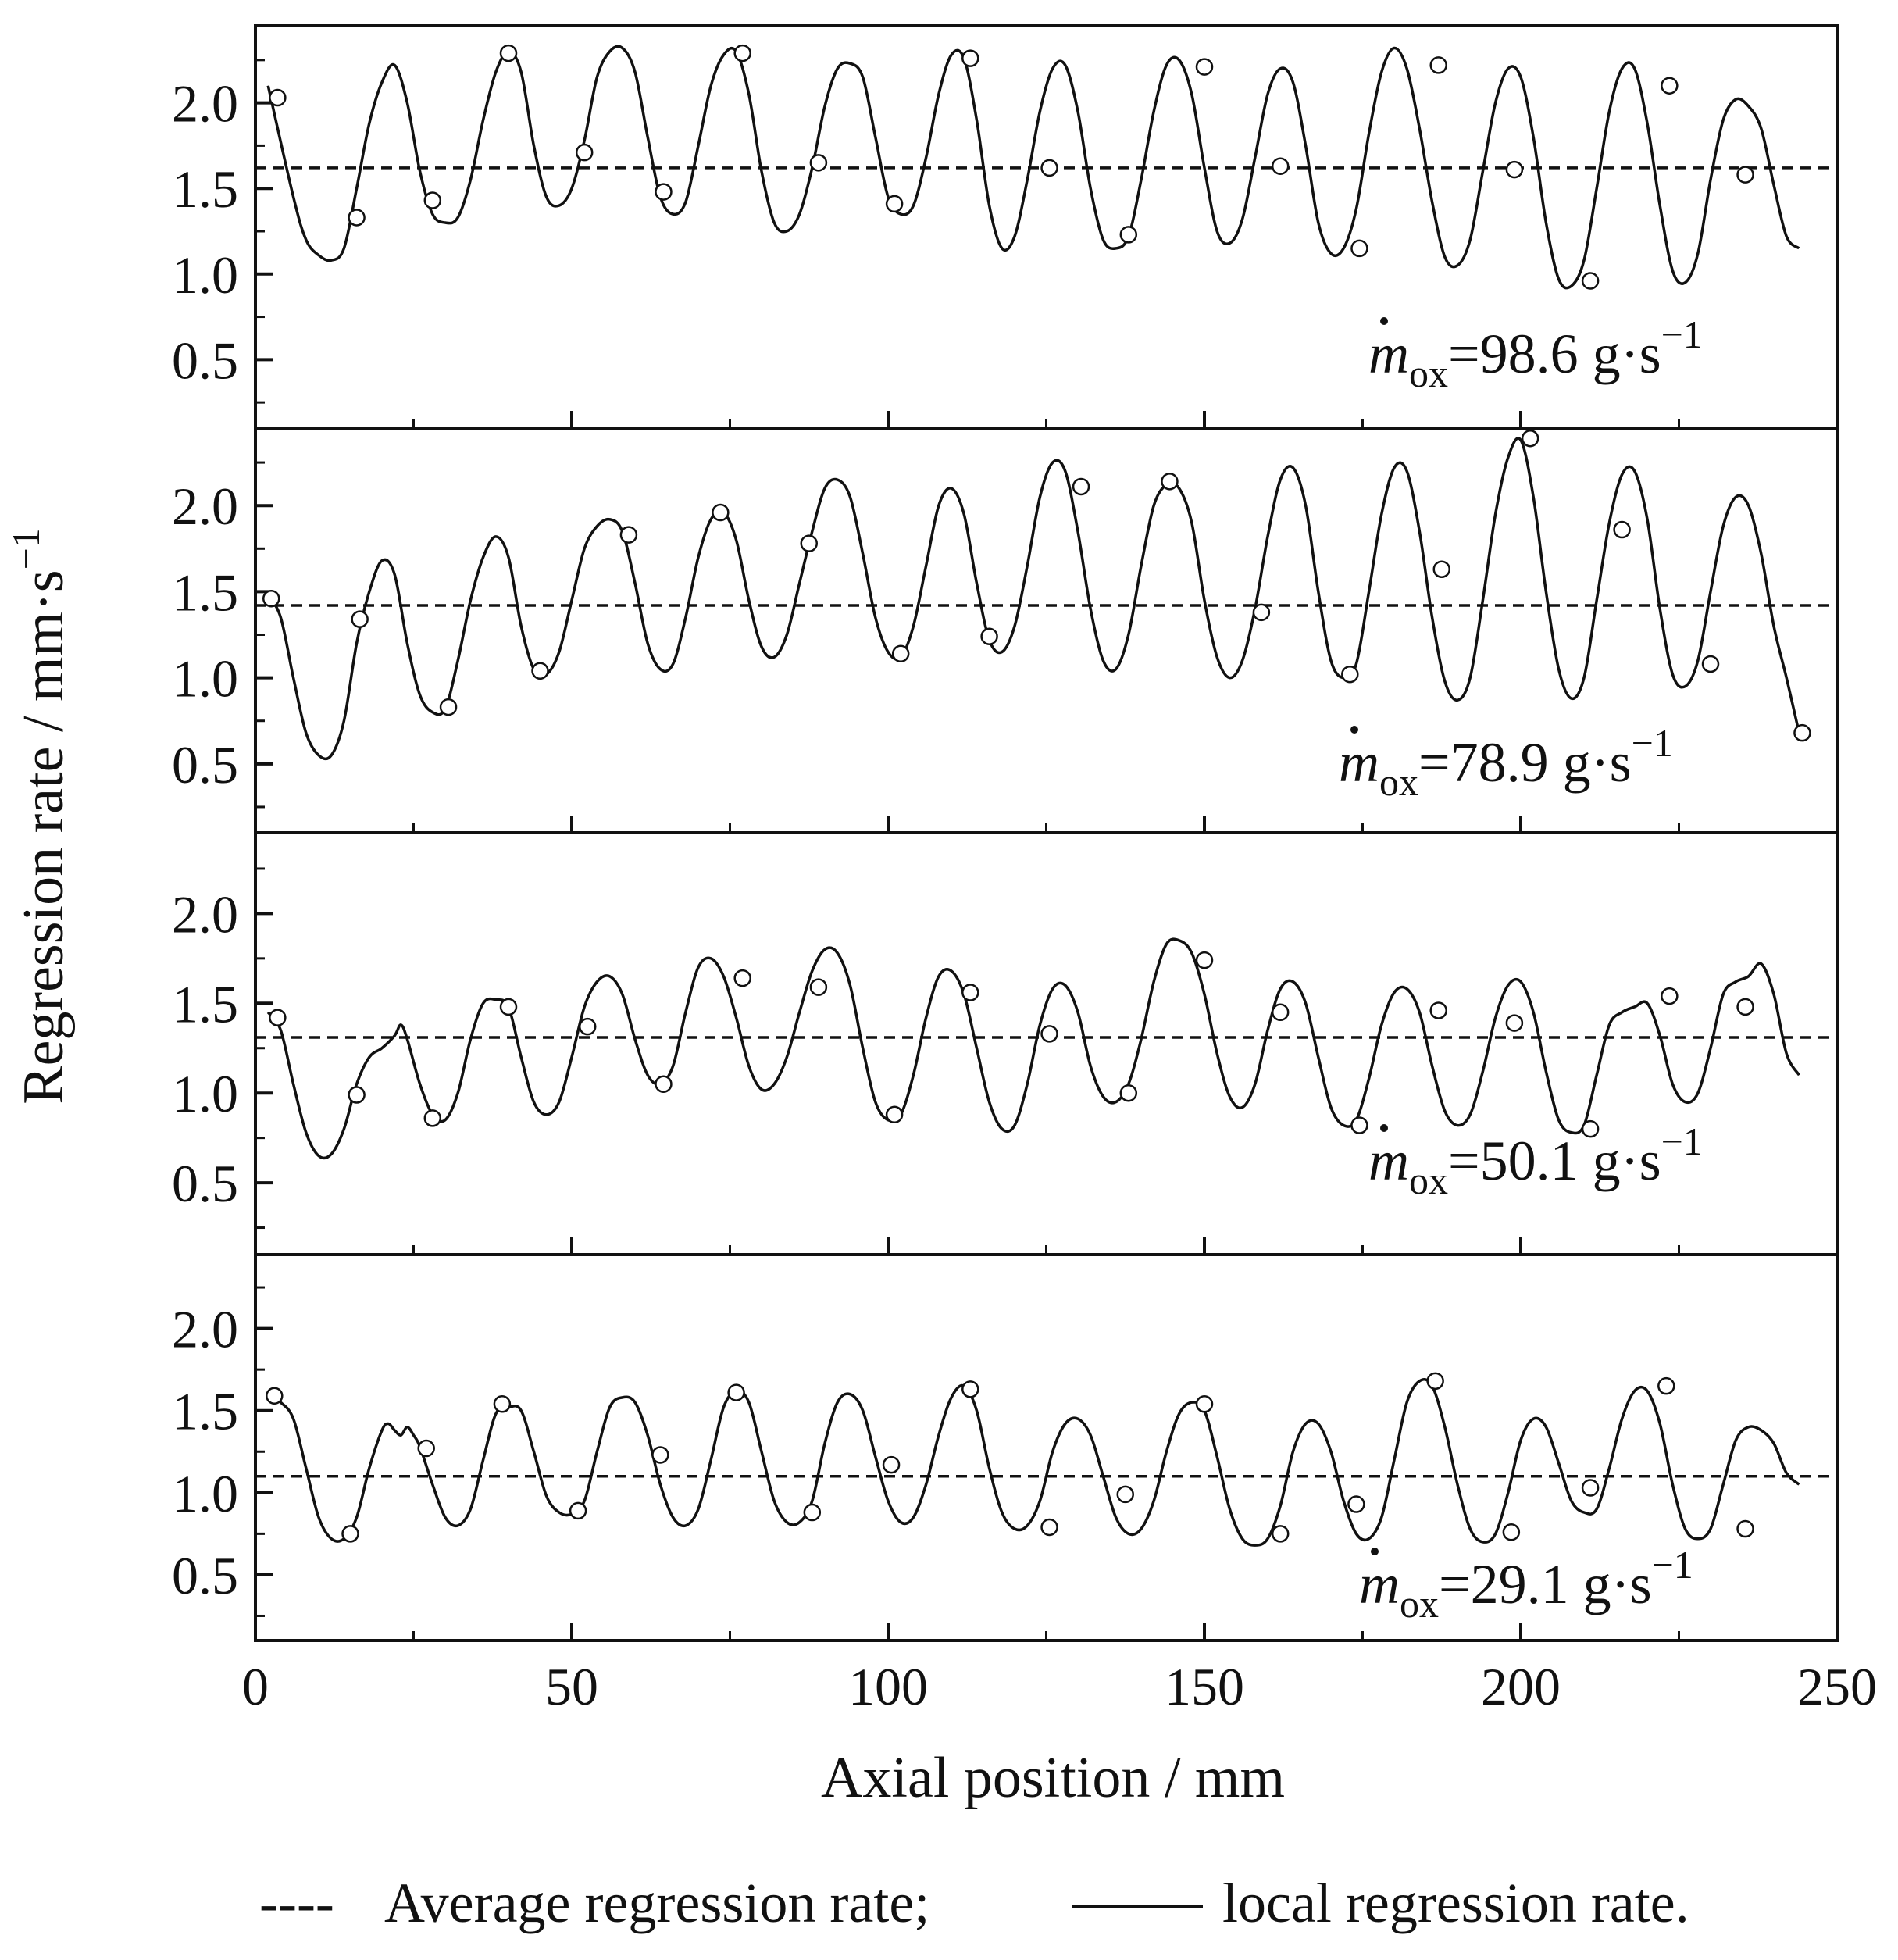 This screenshot has height=1960, width=1898. What do you see at coordinates (255, 1686) in the screenshot?
I see `x-tick-label: 0` at bounding box center [255, 1686].